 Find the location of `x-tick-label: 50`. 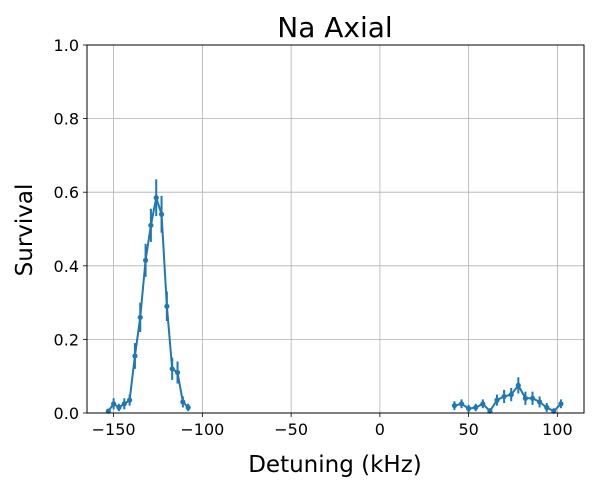

x-tick-label: 50 is located at coordinates (468, 429).